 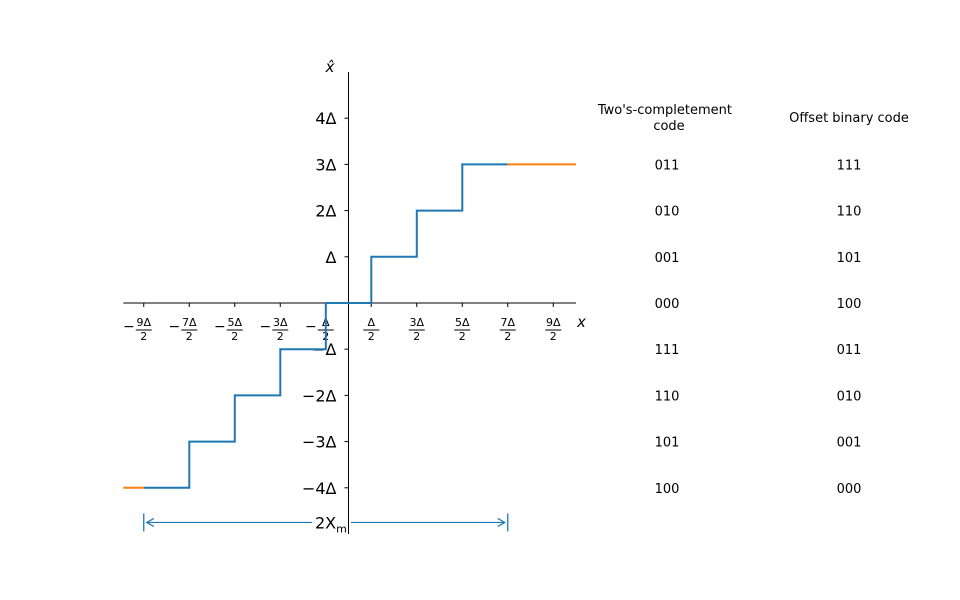 What do you see at coordinates (849, 396) in the screenshot?
I see `offset-binary-code: 010` at bounding box center [849, 396].